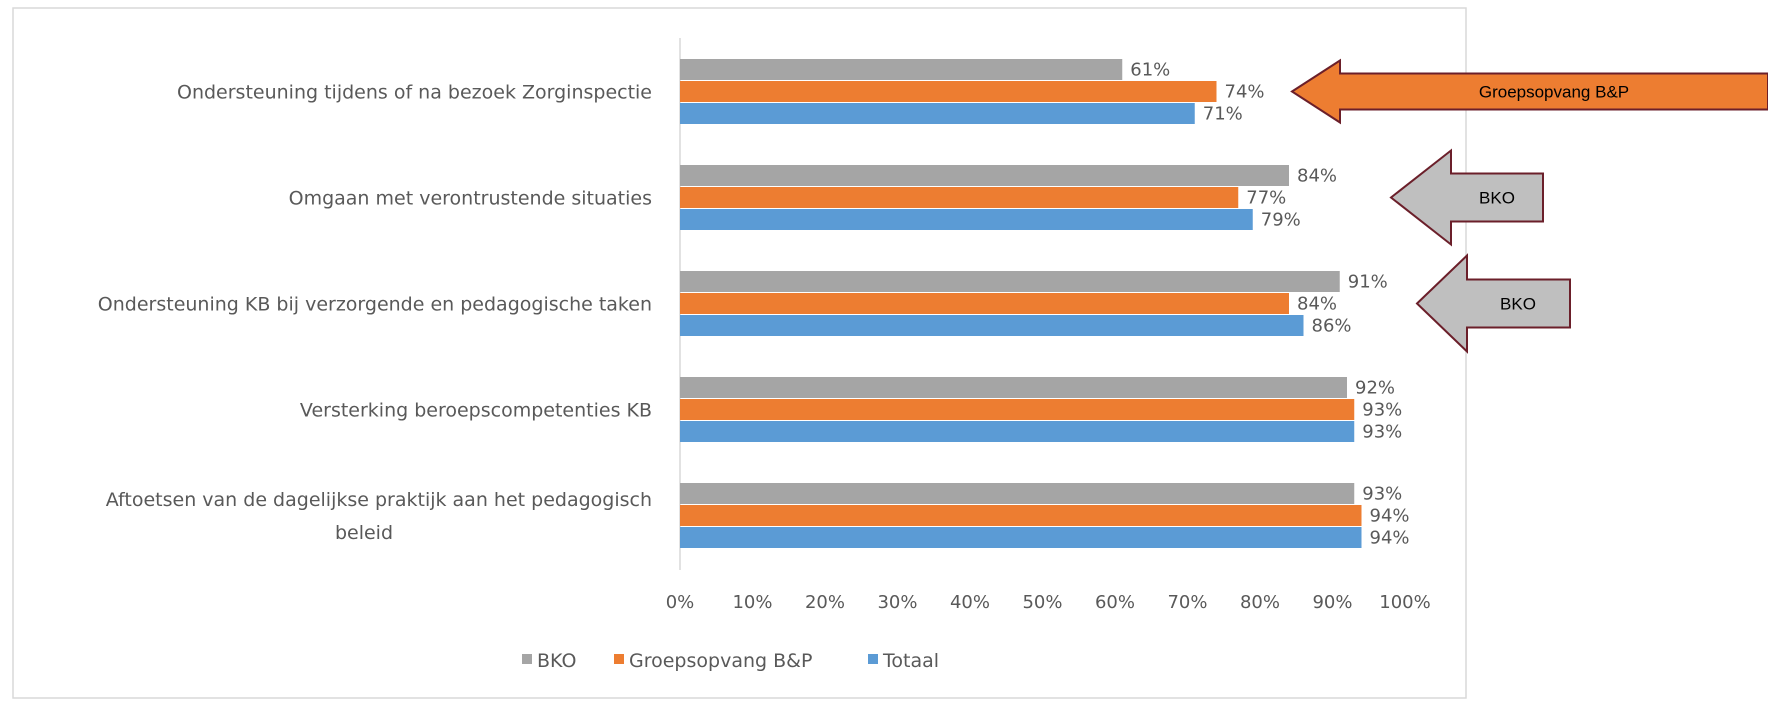 The height and width of the screenshot is (701, 1768). I want to click on data-label: 74%, so click(1245, 92).